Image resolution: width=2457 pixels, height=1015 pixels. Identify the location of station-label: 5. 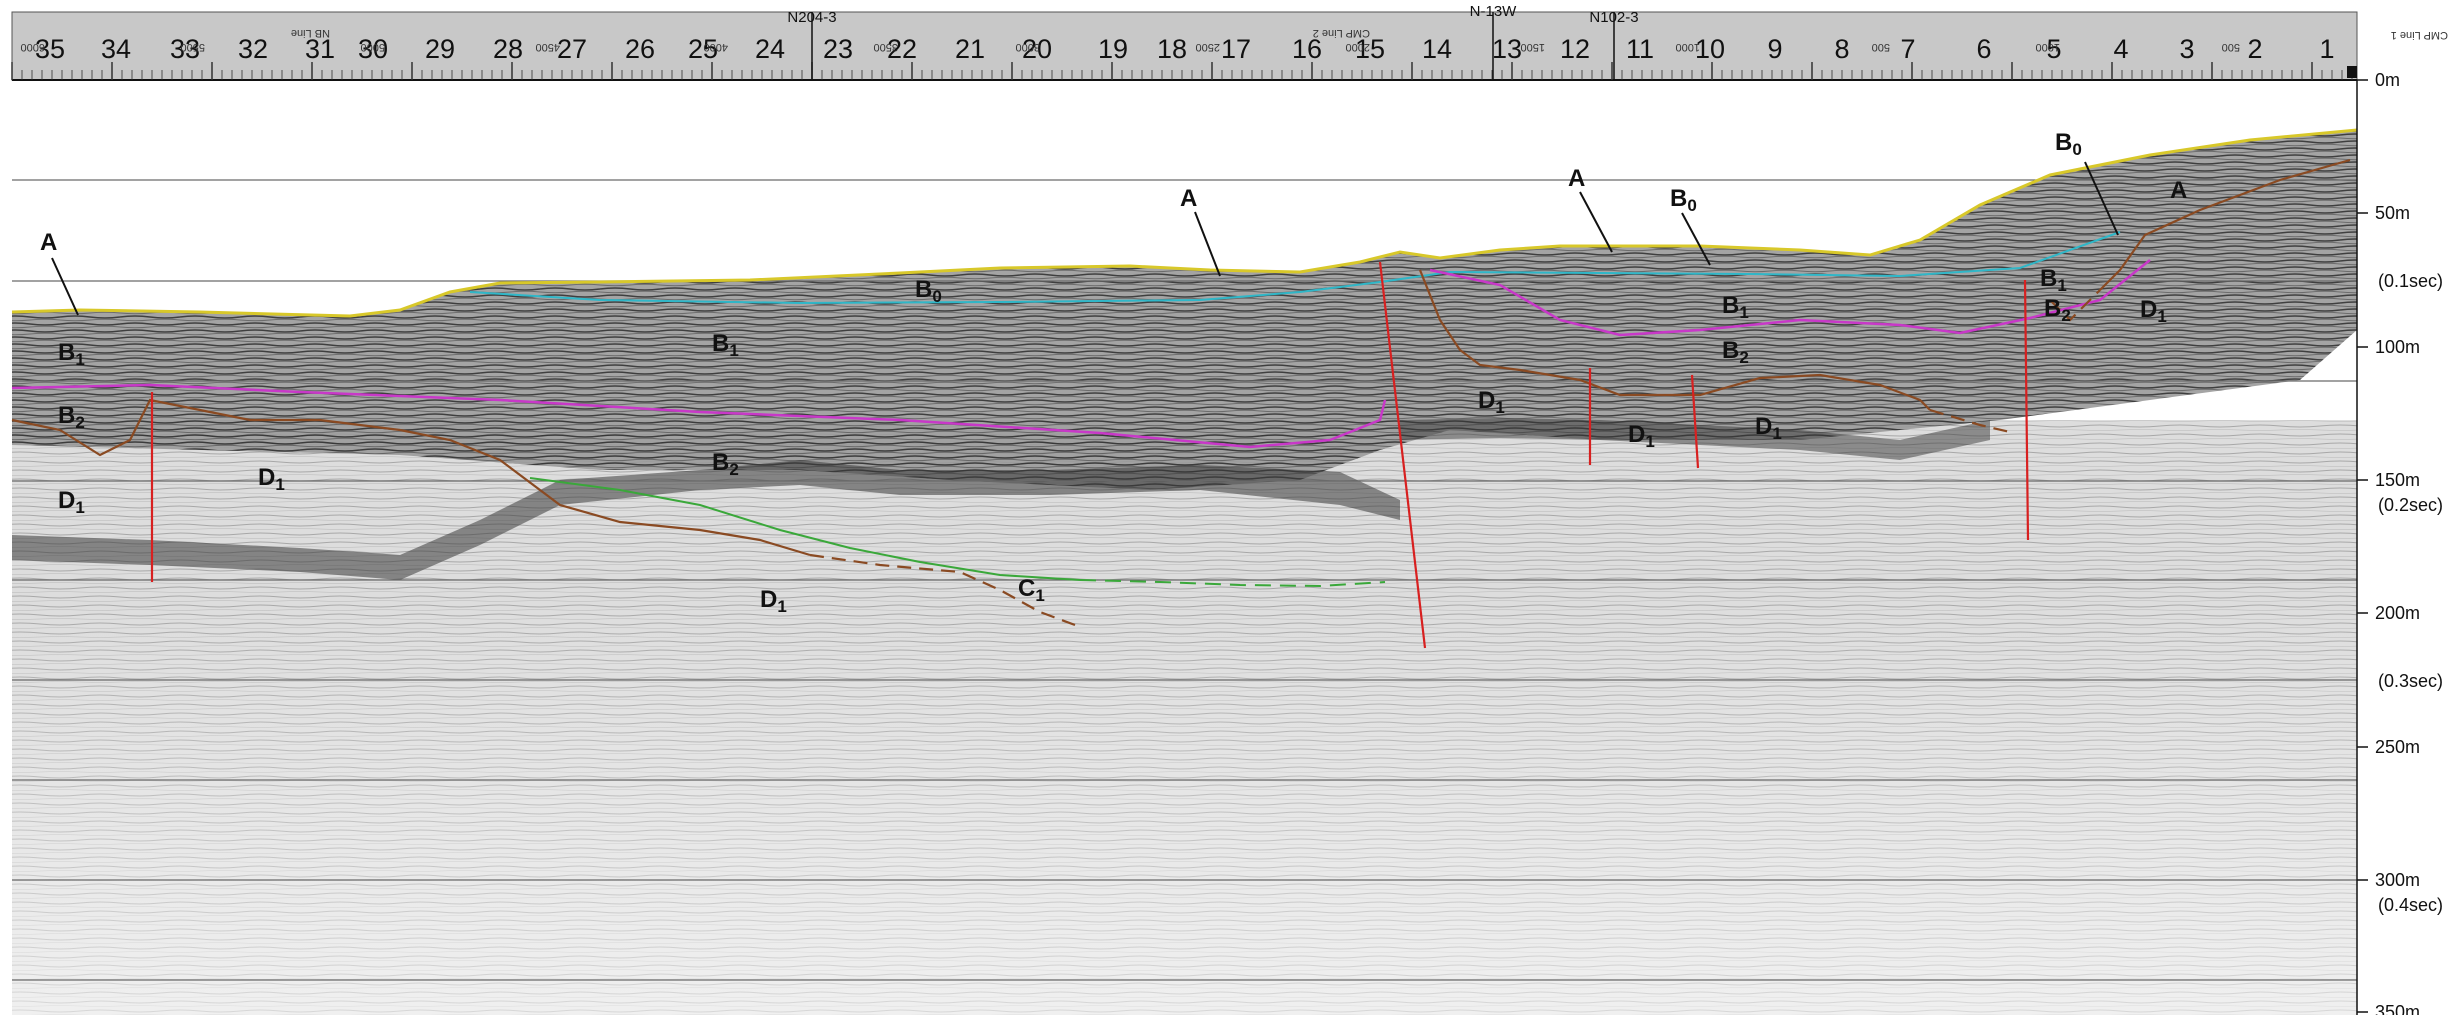
(2053, 49).